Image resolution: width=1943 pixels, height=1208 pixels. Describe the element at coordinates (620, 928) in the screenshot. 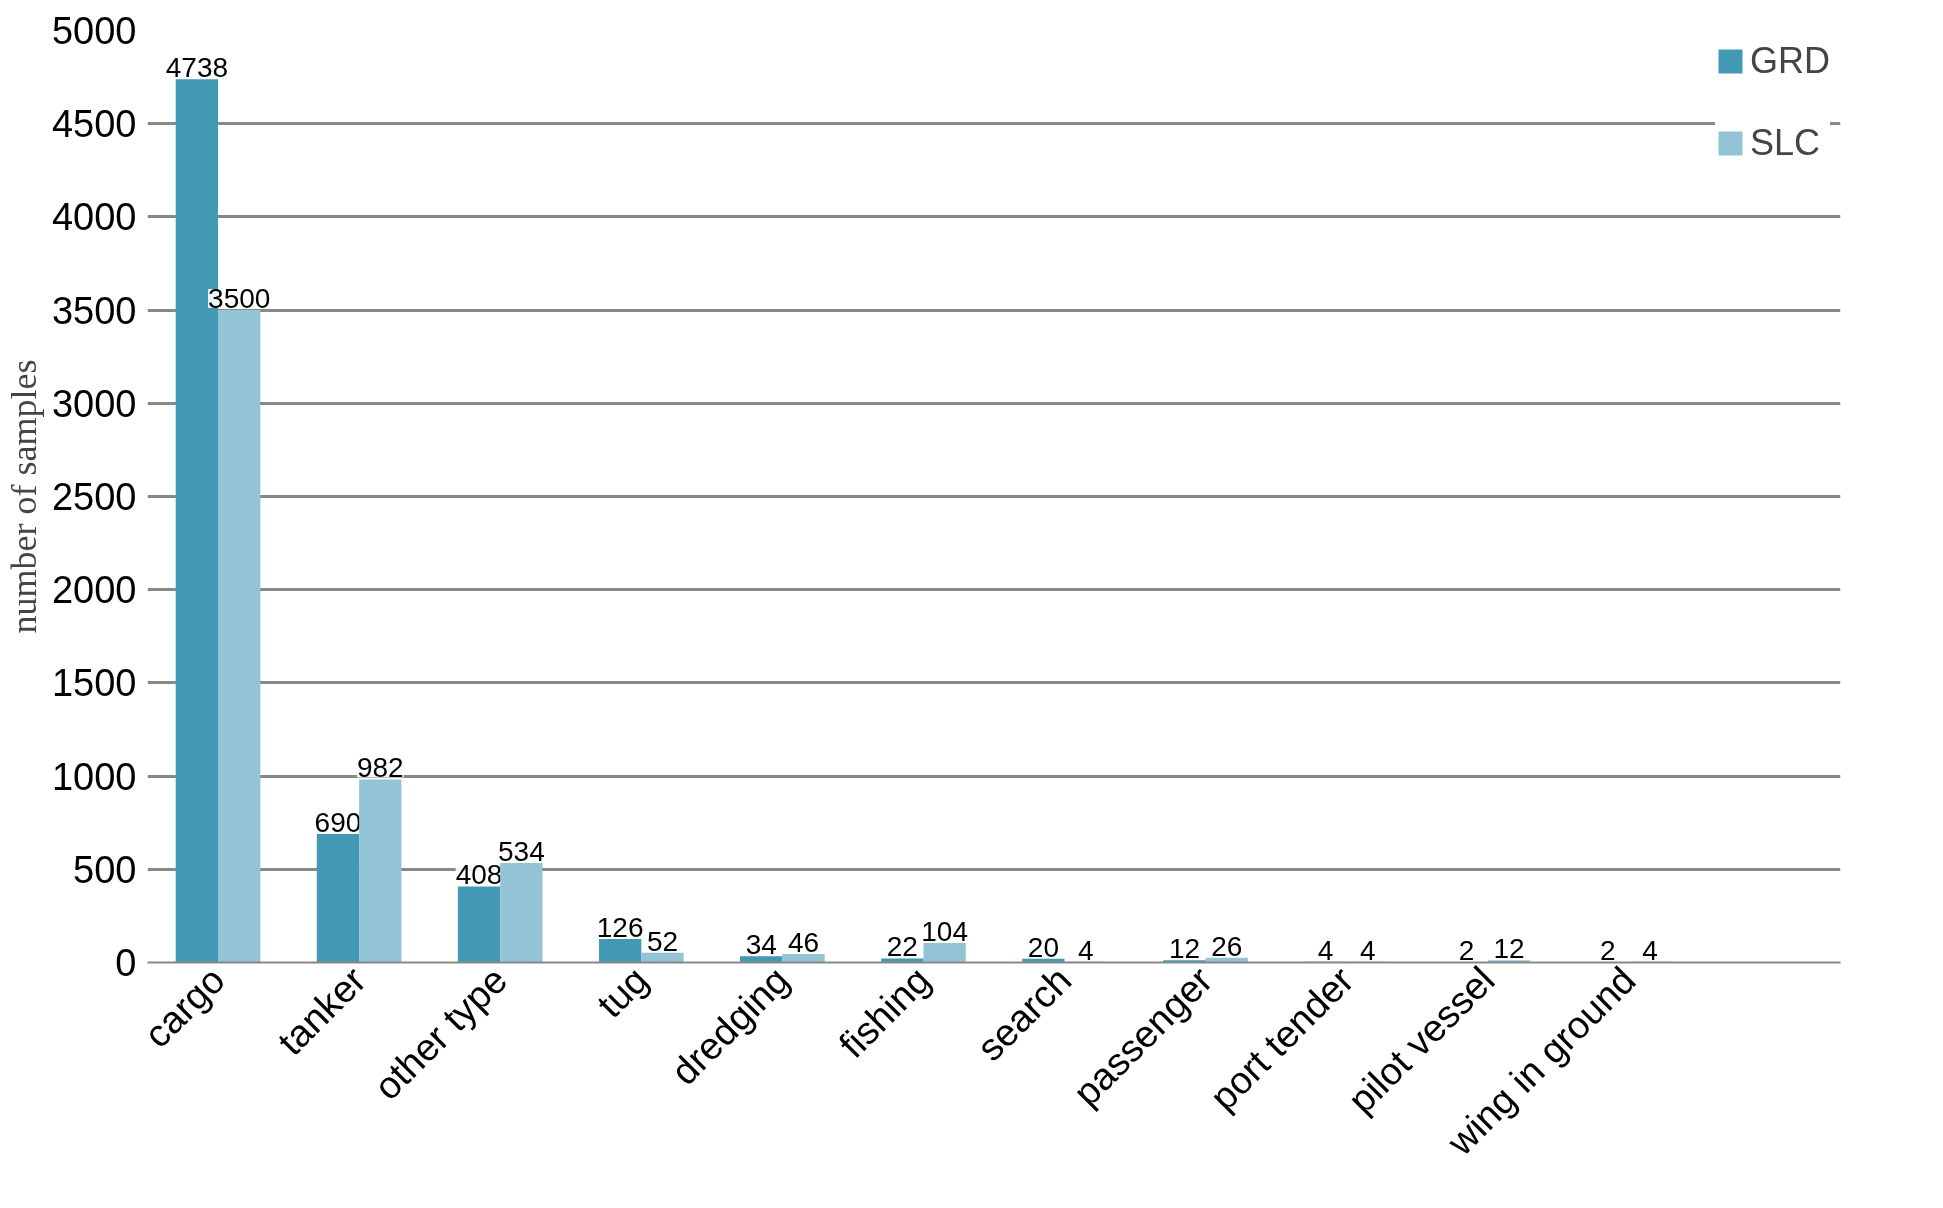

I see `data-label: 126` at that location.